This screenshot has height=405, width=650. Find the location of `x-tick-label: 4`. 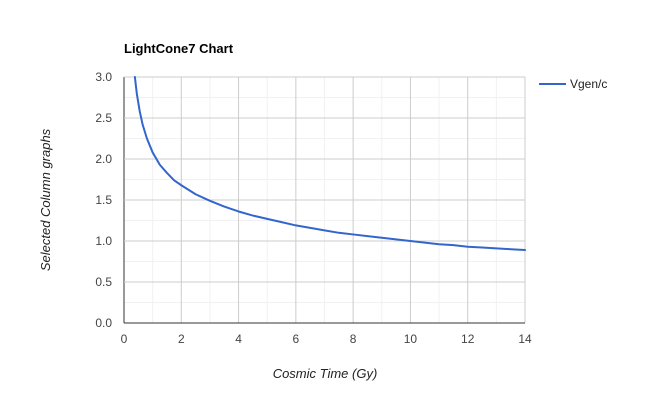

x-tick-label: 4 is located at coordinates (238, 339).